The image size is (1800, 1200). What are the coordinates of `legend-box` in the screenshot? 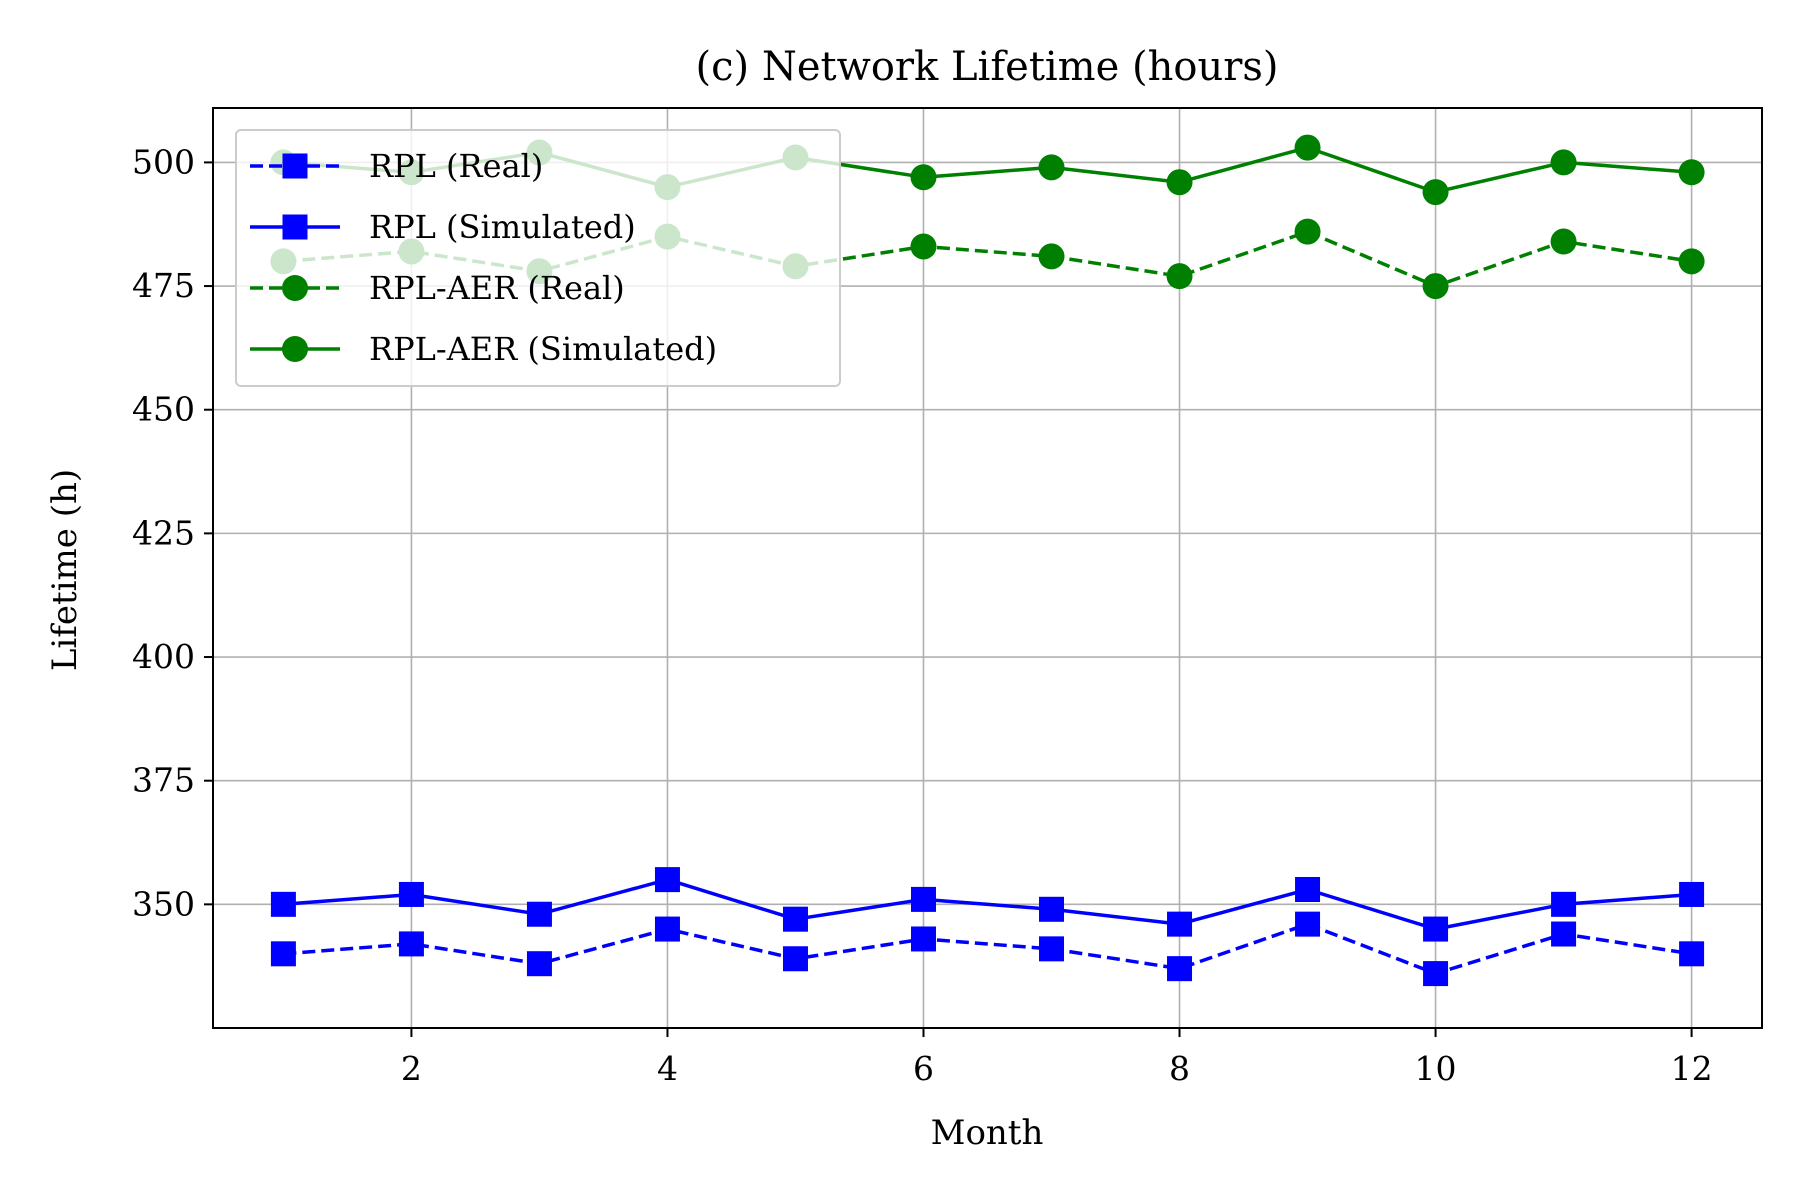 It's located at (538, 258).